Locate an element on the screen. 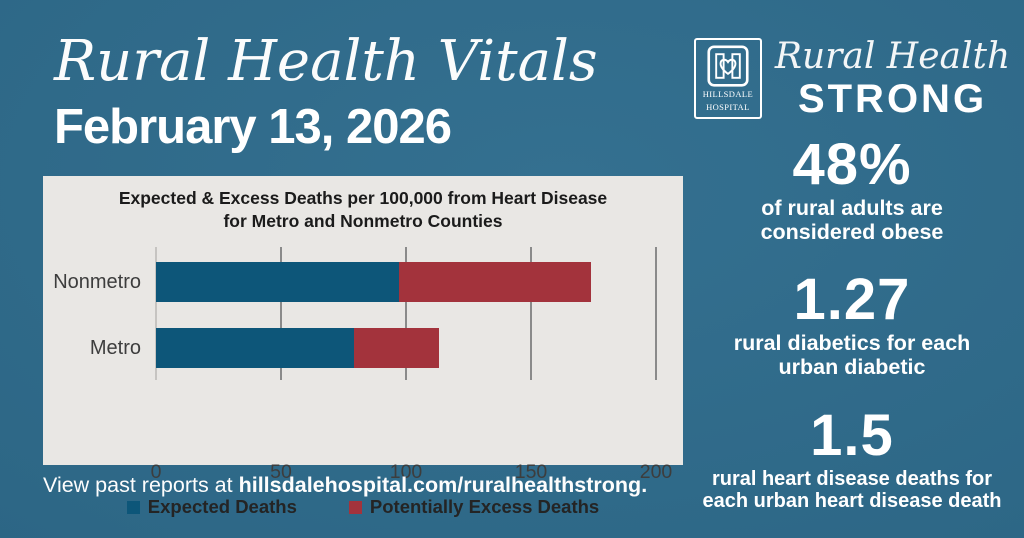  logo-text-line2: HOSPITAL is located at coordinates (728, 106).